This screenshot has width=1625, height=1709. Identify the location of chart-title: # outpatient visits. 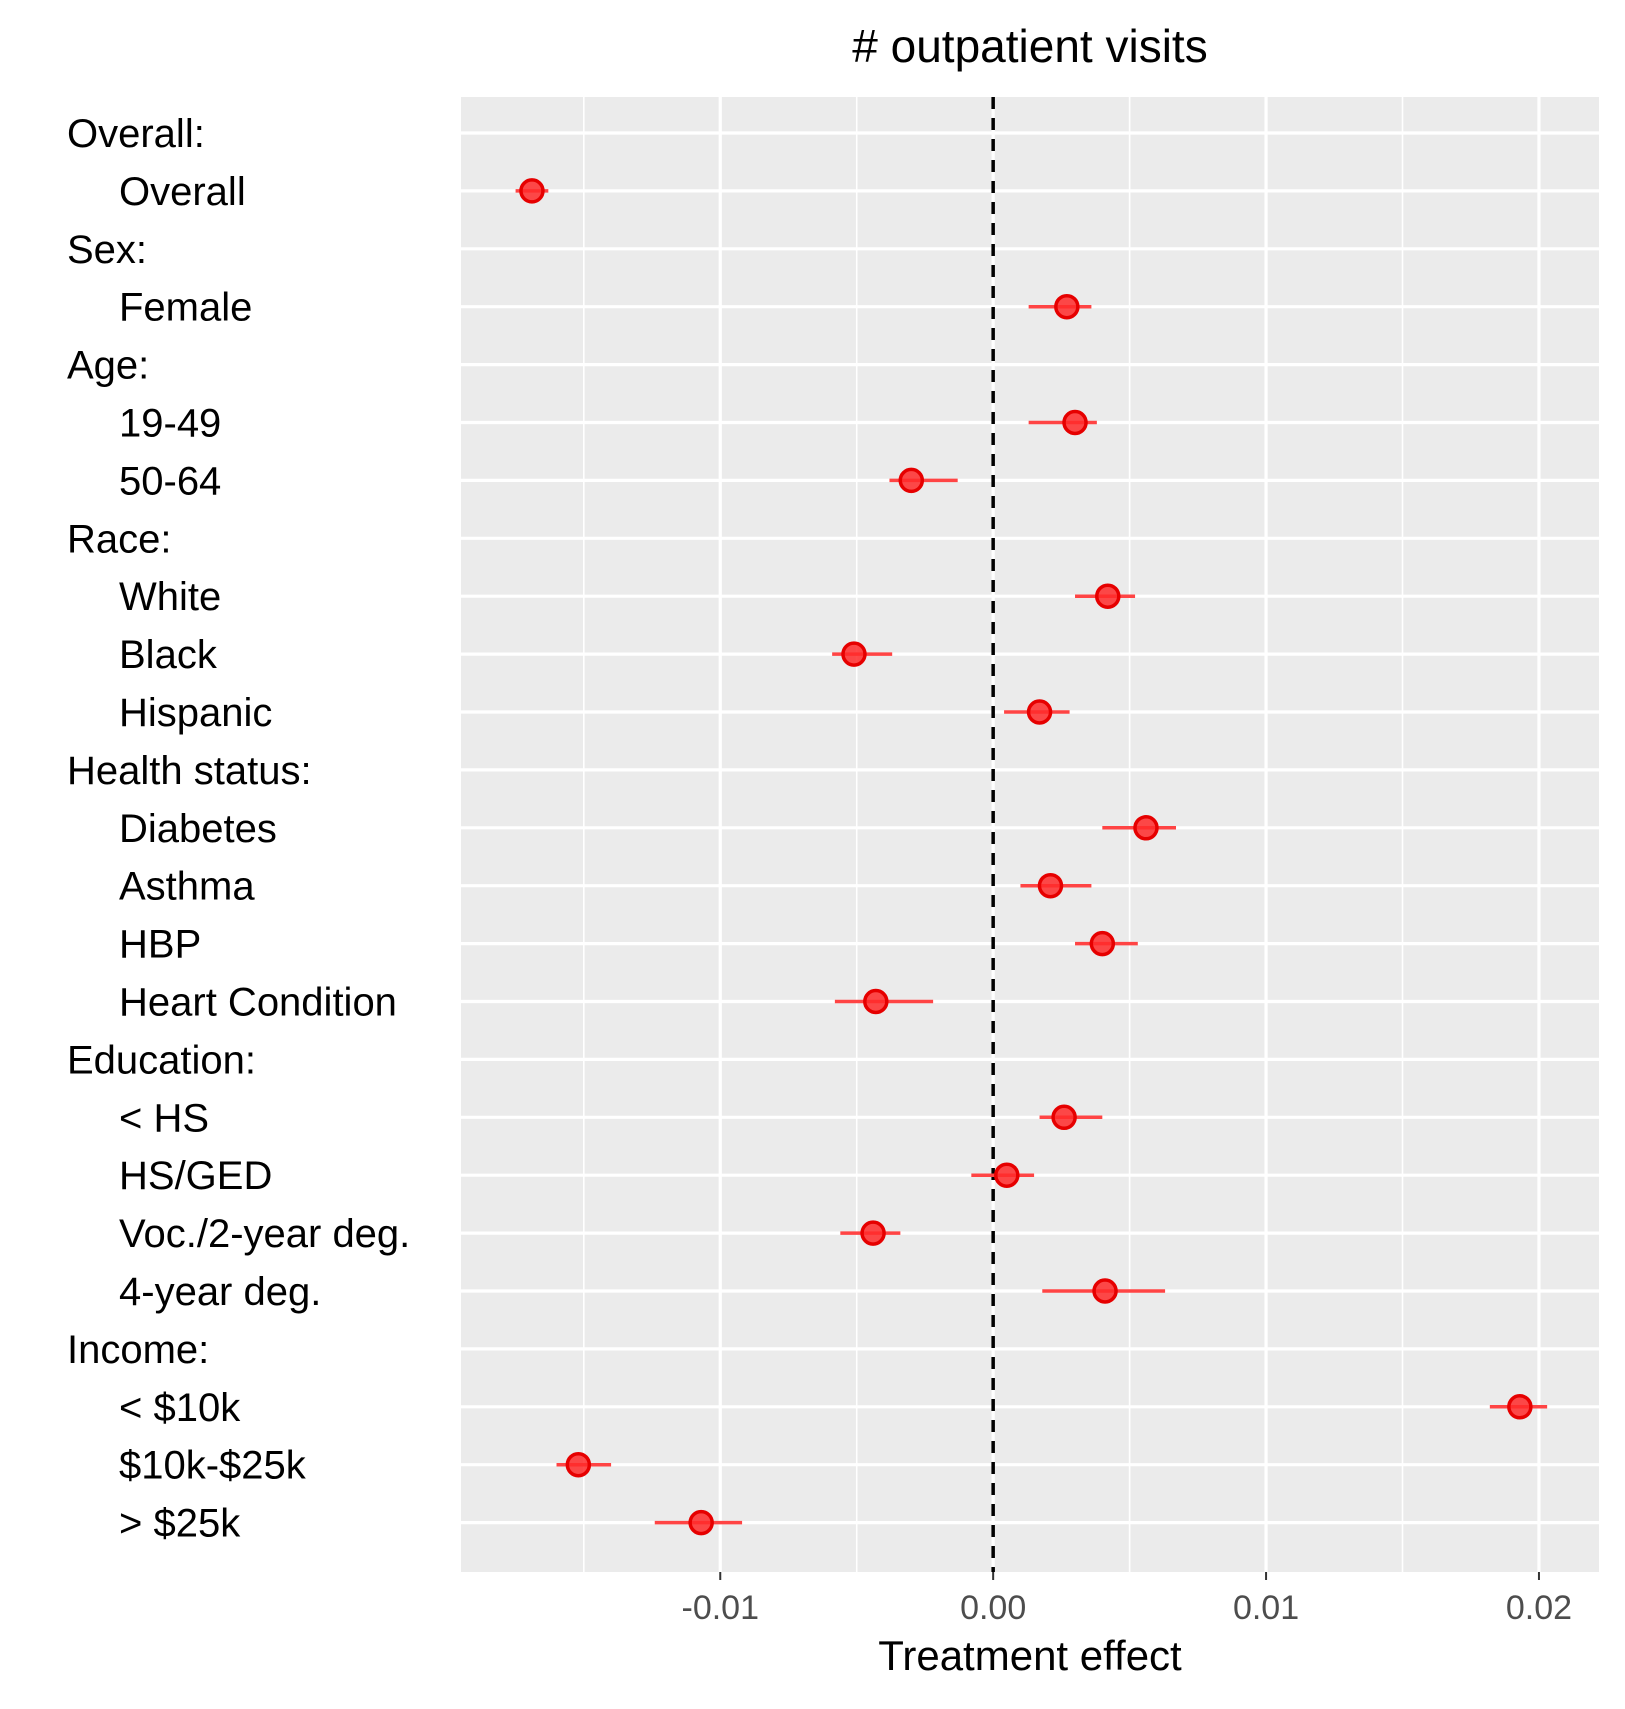
(1029, 46).